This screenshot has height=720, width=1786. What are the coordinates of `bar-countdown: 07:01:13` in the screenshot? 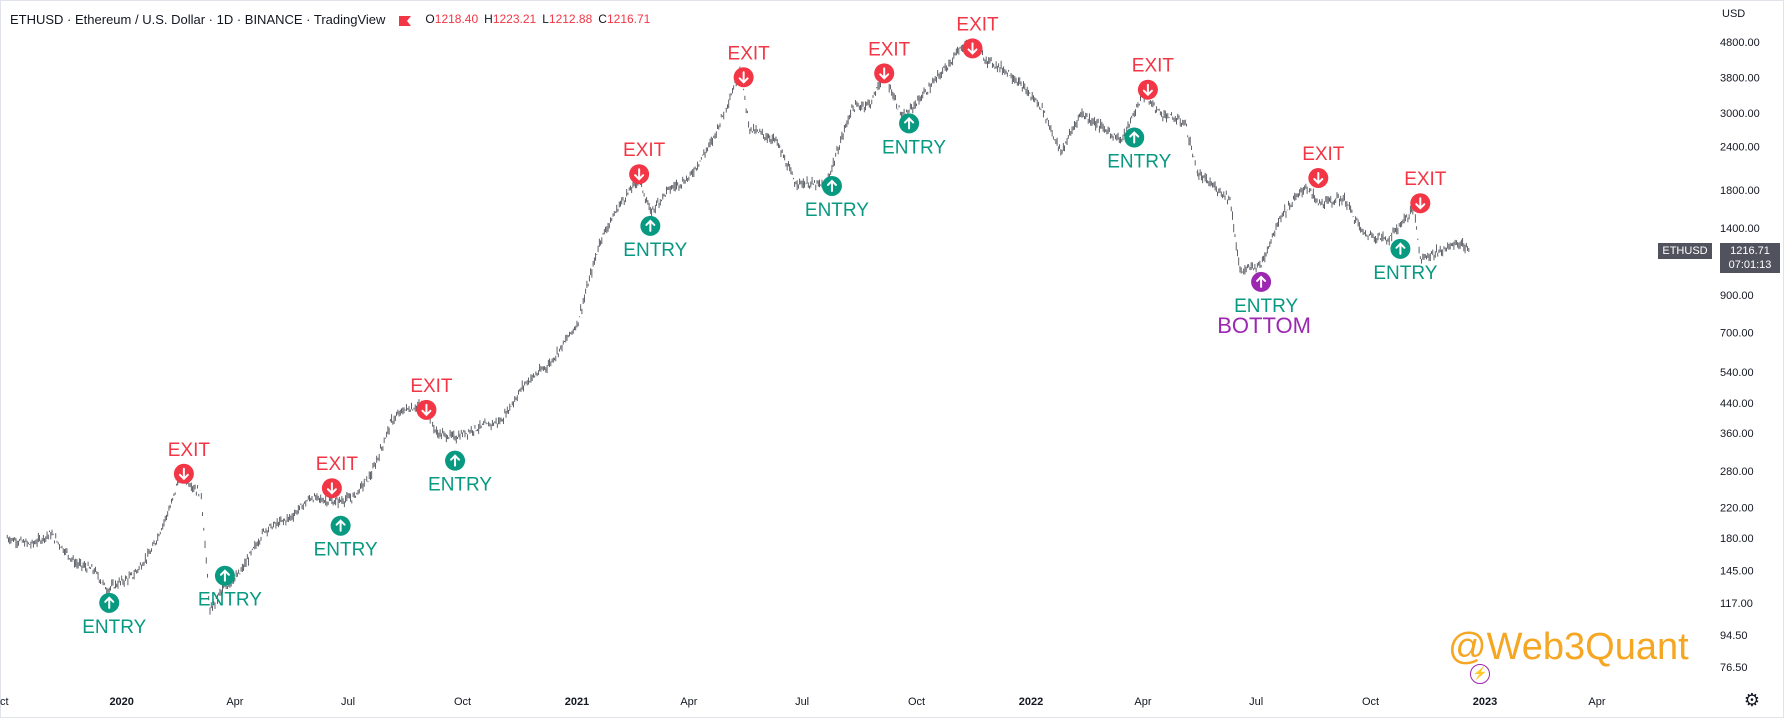 It's located at (1750, 265).